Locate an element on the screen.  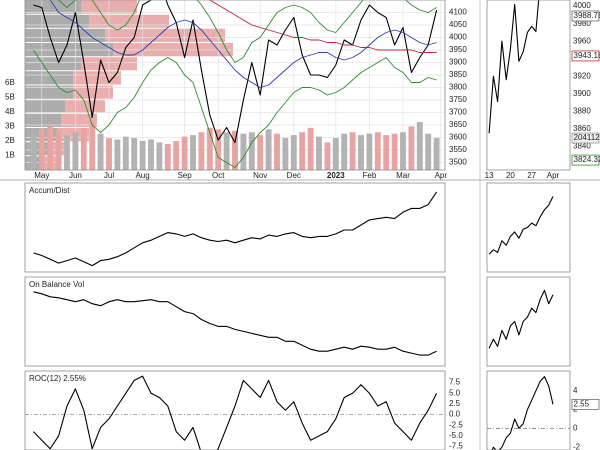
x-tick-label: Nov is located at coordinates (260, 175).